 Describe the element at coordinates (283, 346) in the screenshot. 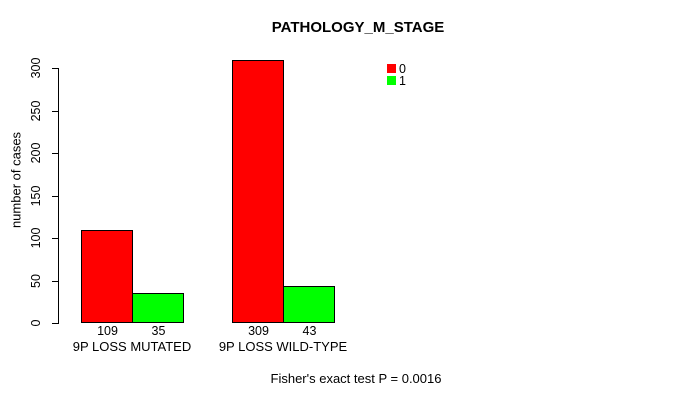

I see `x-category-label: 9P LOSS WILD-TYPE` at that location.